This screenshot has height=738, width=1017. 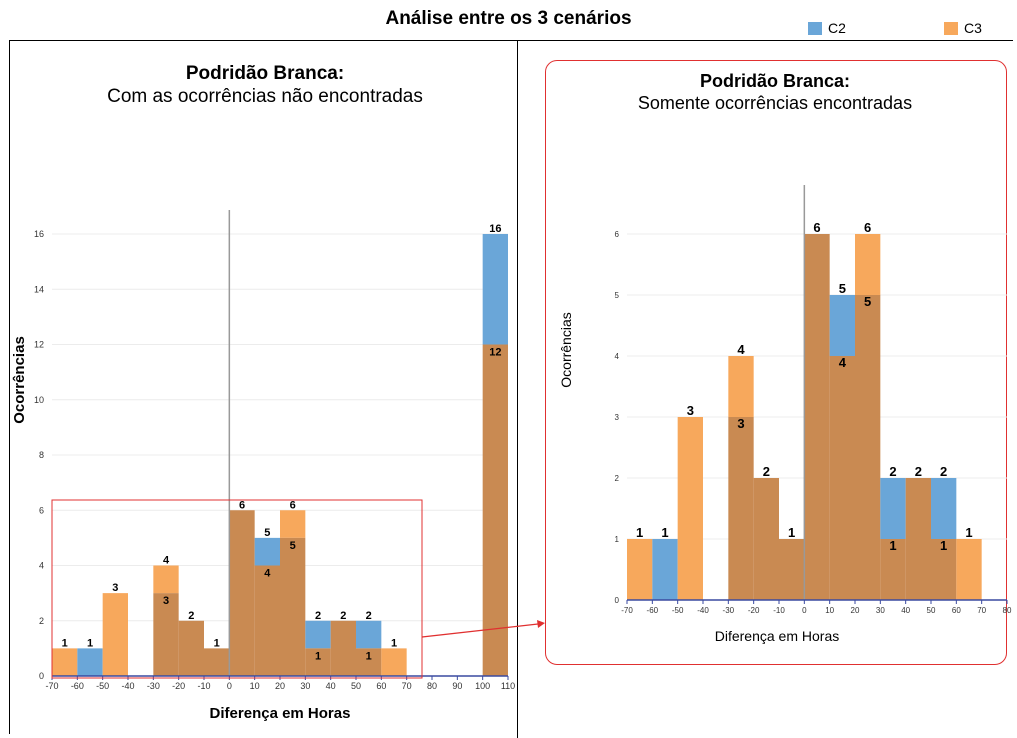 What do you see at coordinates (39, 289) in the screenshot?
I see `chart0-y-tick-label: 14` at bounding box center [39, 289].